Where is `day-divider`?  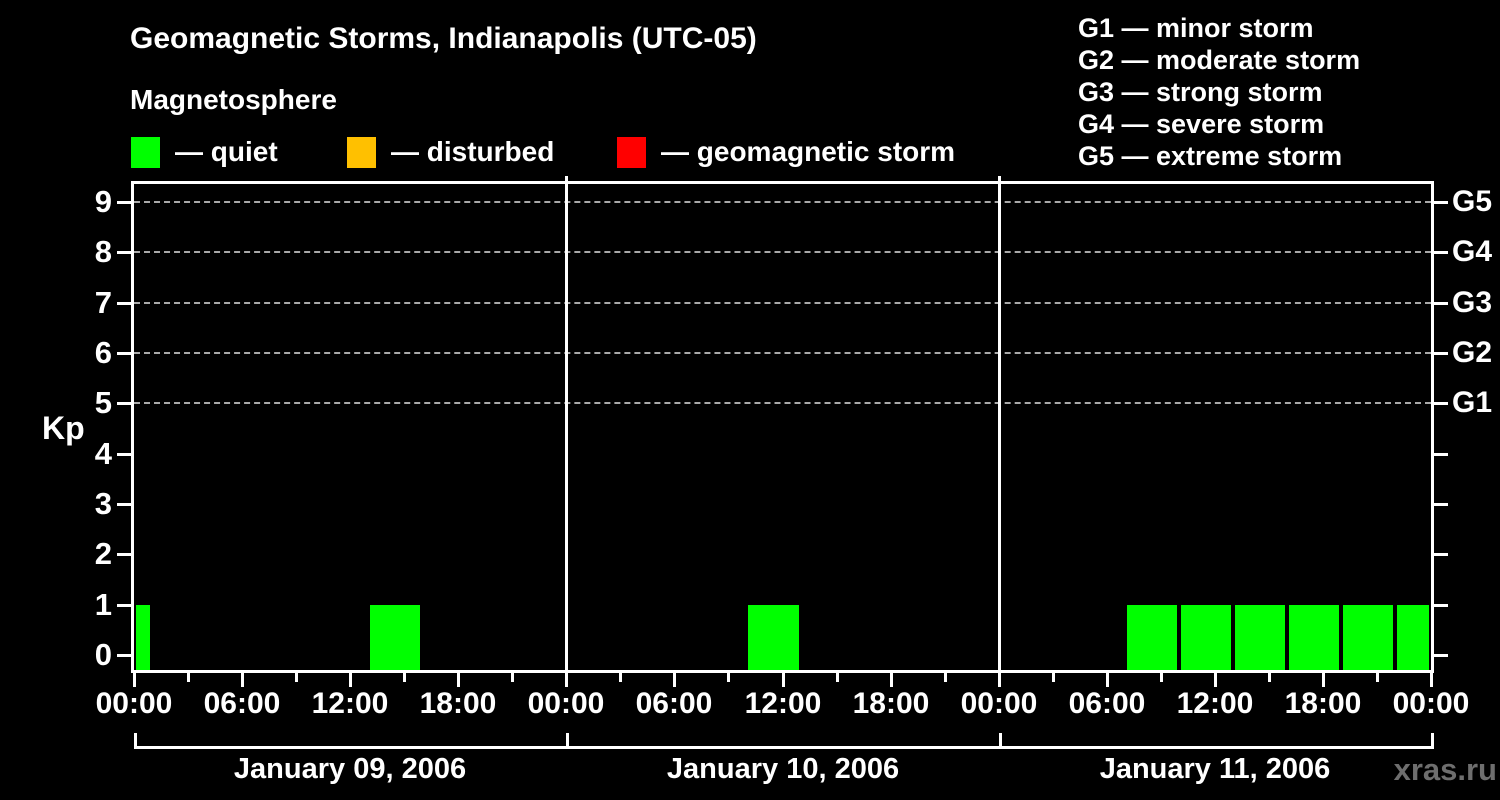 day-divider is located at coordinates (566, 423).